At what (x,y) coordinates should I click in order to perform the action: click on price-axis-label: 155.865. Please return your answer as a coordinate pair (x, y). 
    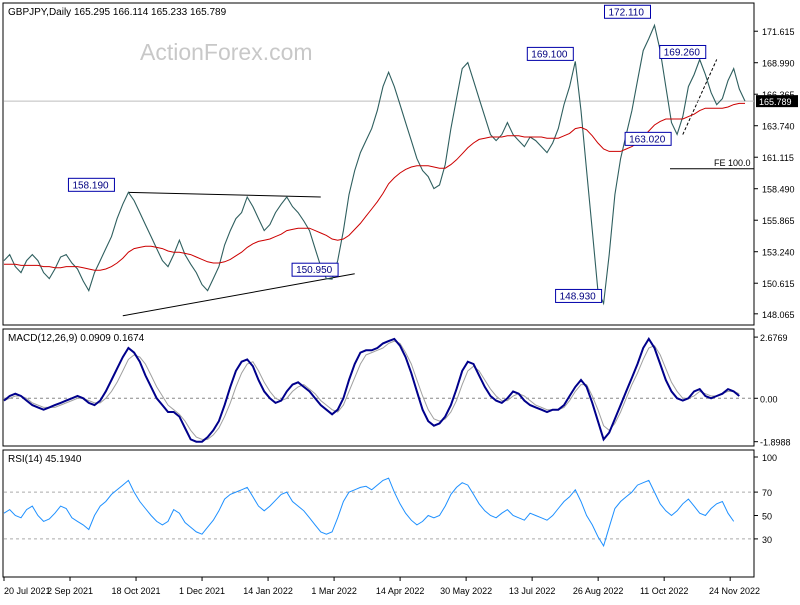
    Looking at the image, I should click on (778, 221).